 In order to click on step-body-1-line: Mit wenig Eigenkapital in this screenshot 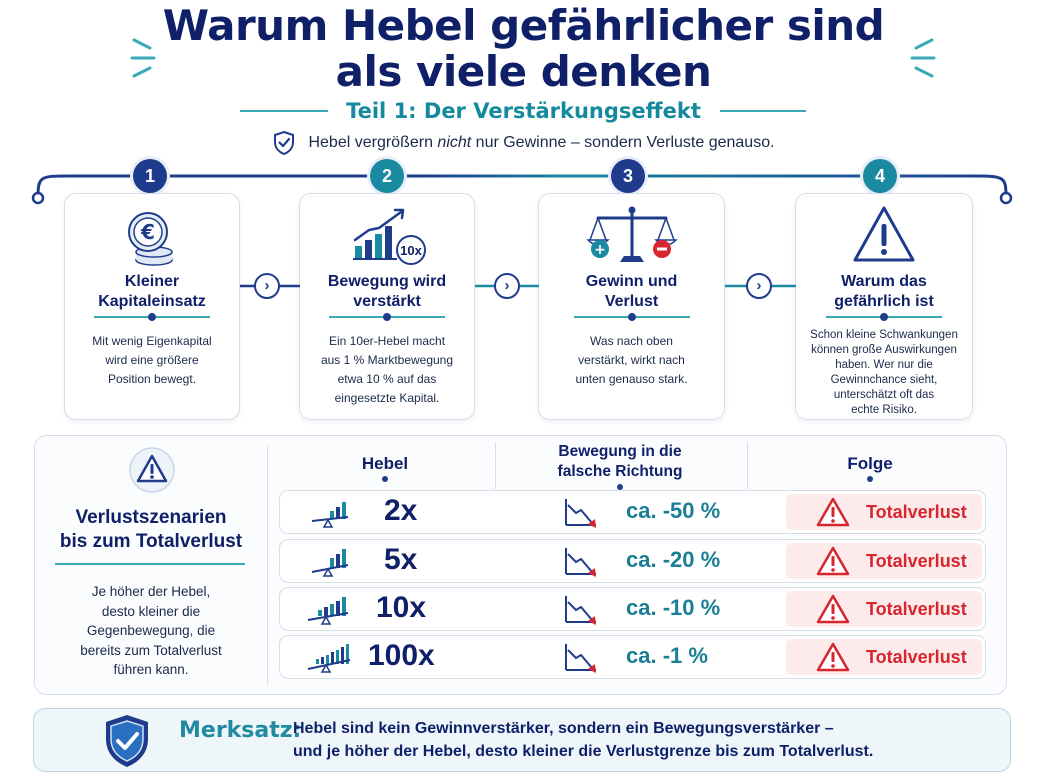, I will do `click(152, 341)`.